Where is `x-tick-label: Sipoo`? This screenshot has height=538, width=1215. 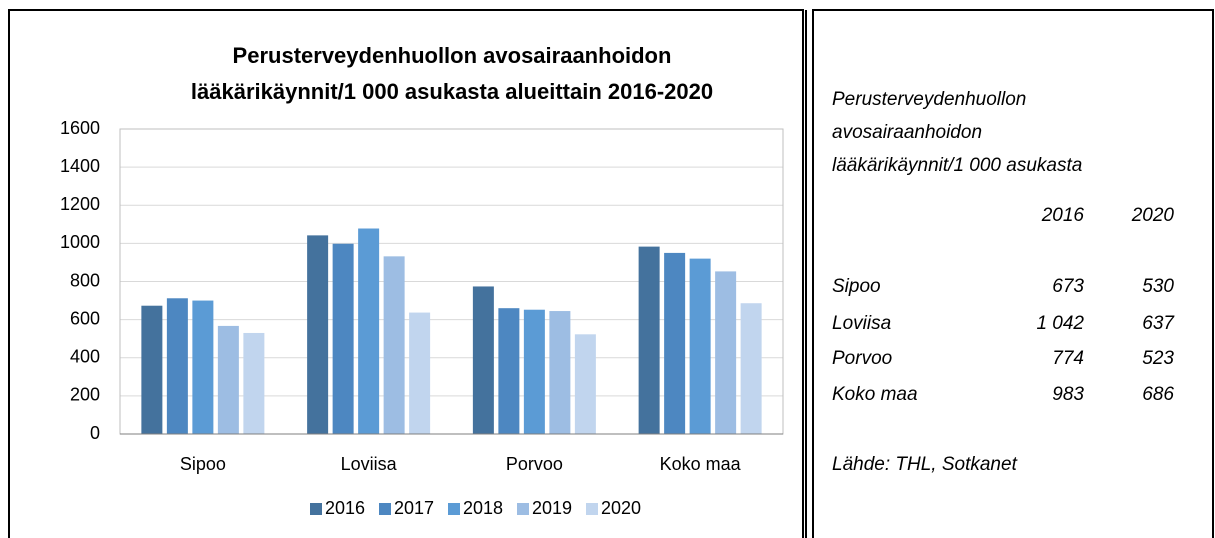 x-tick-label: Sipoo is located at coordinates (203, 464).